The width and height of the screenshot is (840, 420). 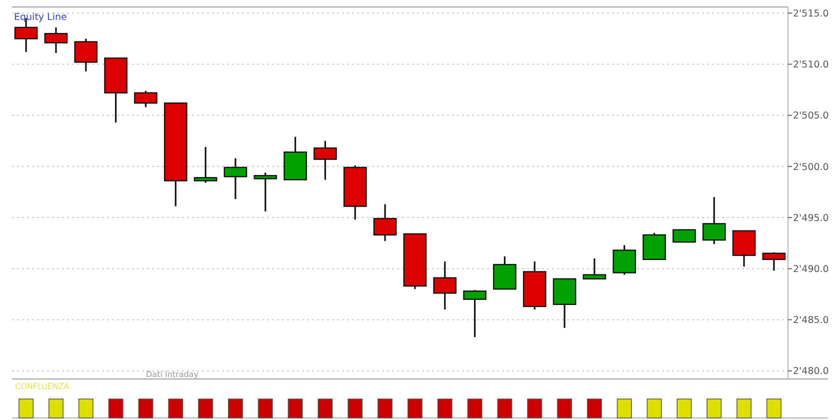 What do you see at coordinates (811, 14) in the screenshot?
I see `y-tick-label: 2'515.0` at bounding box center [811, 14].